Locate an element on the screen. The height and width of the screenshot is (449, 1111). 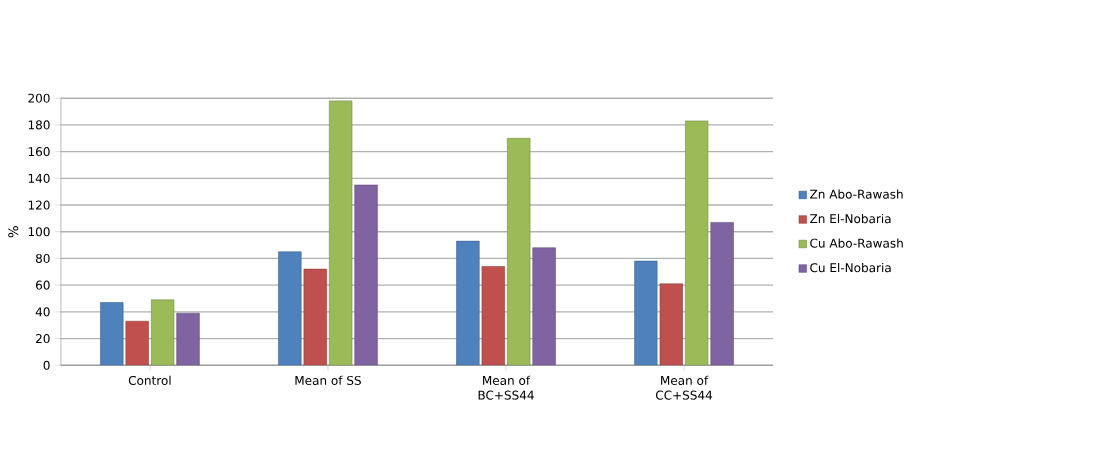
y-axis-title: % is located at coordinates (13, 232).